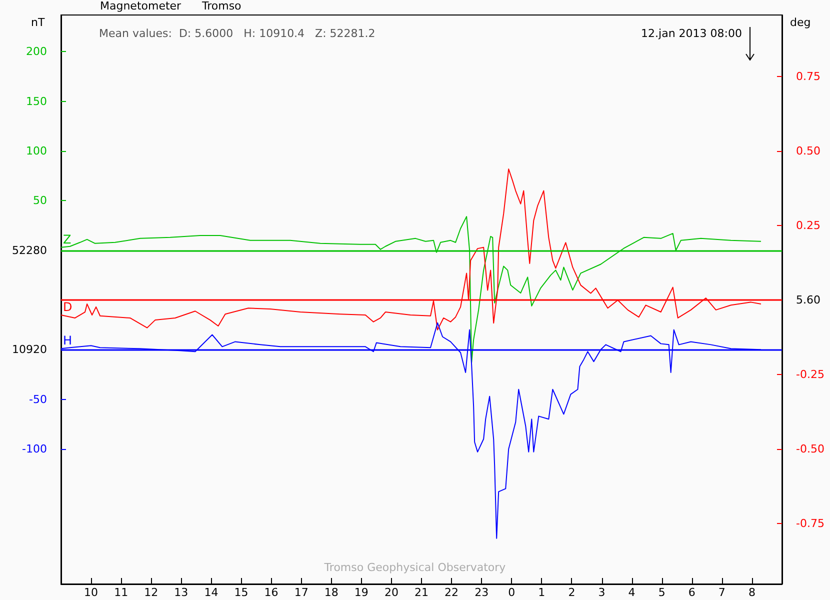 The image size is (830, 600). Describe the element at coordinates (391, 592) in the screenshot. I see `x-tick-label: 20` at that location.